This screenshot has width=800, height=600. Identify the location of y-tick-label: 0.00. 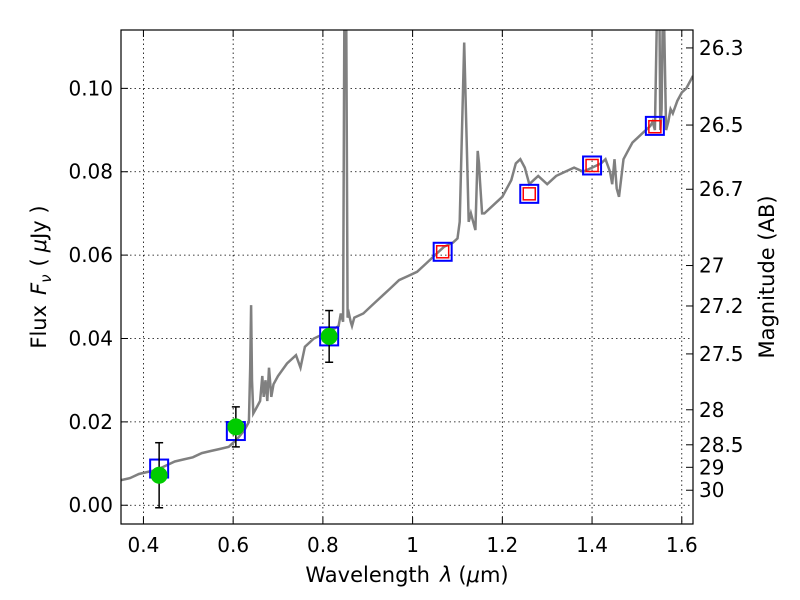
(90, 505).